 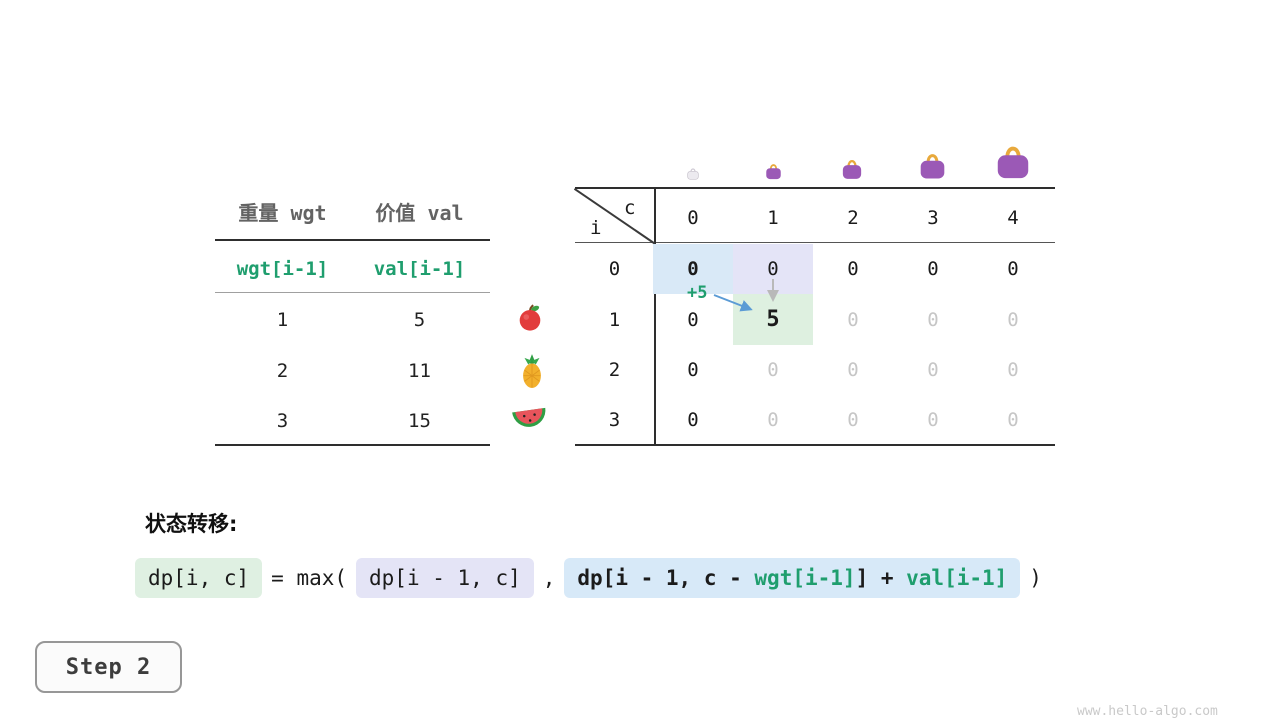 What do you see at coordinates (419, 421) in the screenshot?
I see `item-value: 15` at bounding box center [419, 421].